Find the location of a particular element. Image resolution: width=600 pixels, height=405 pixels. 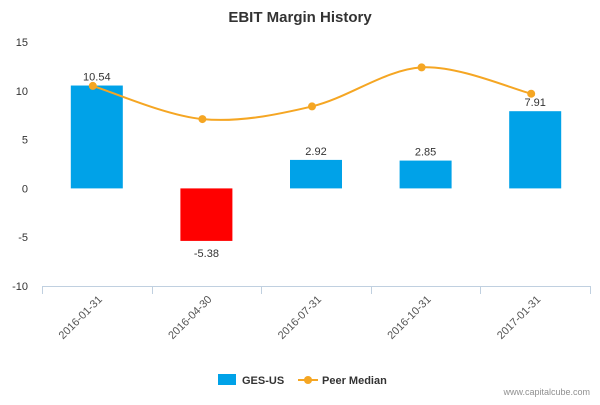

x-category-label: 2016-01-31 is located at coordinates (81, 318).